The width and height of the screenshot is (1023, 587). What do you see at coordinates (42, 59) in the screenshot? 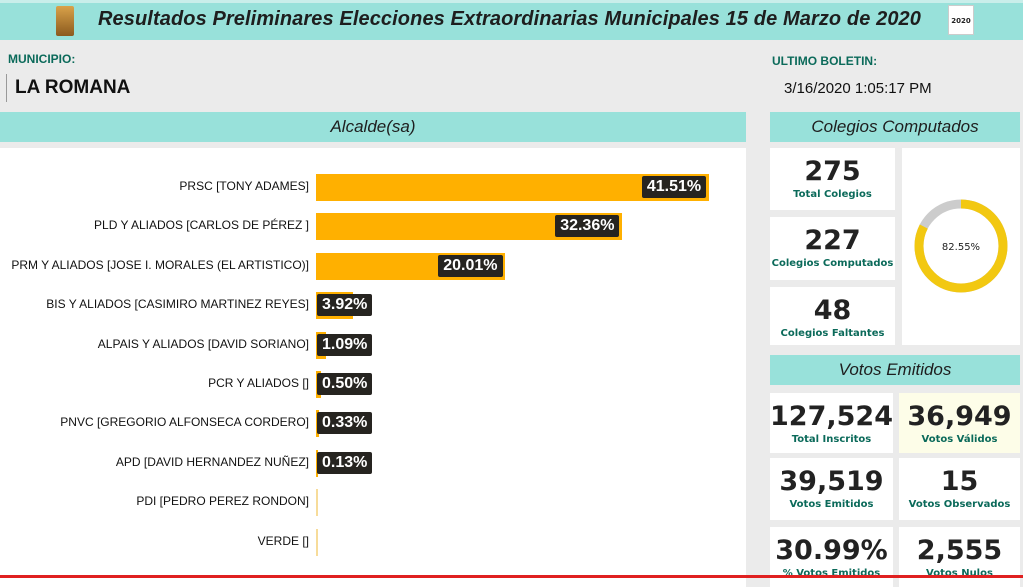
I see `municipio-label: MUNICIPIO:` at bounding box center [42, 59].